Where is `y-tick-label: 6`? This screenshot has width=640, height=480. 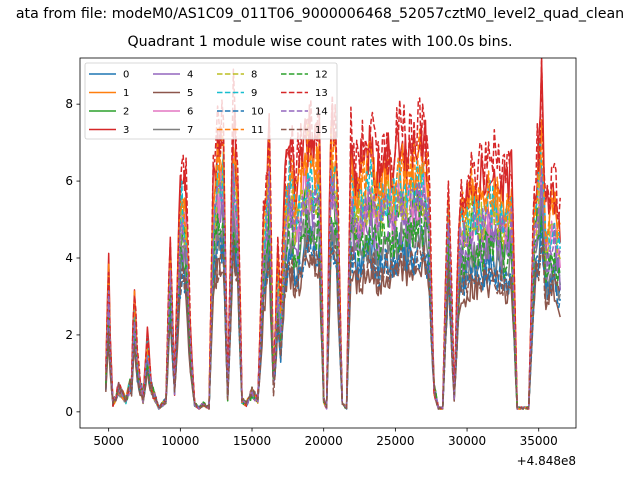 y-tick-label: 6 is located at coordinates (69, 181).